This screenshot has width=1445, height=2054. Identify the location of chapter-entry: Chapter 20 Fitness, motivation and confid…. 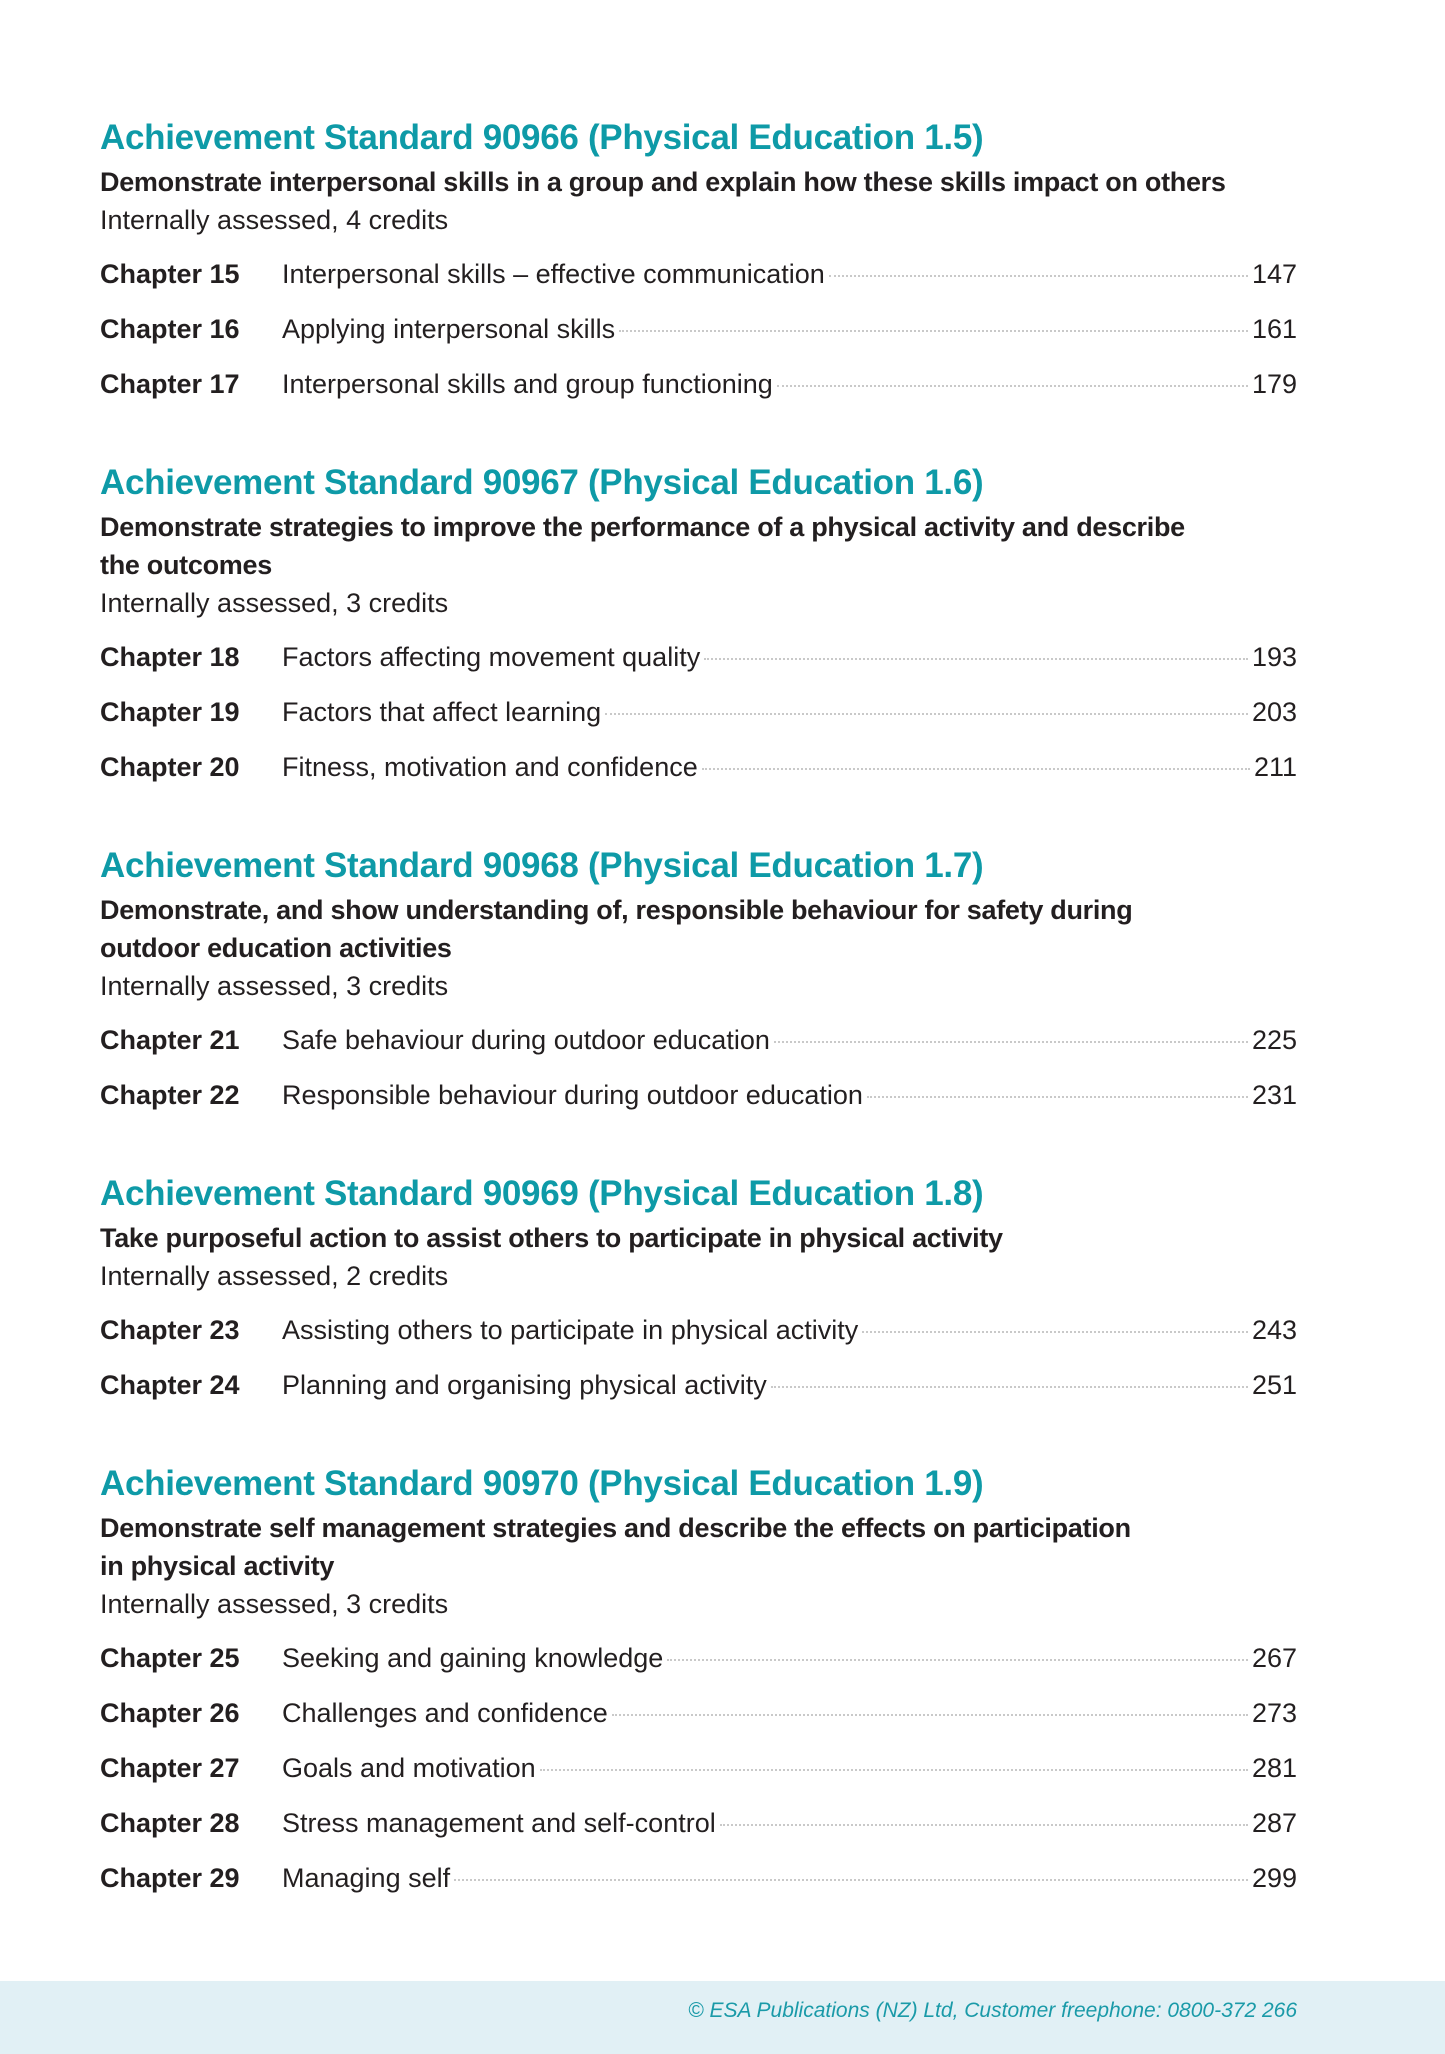
(698, 767).